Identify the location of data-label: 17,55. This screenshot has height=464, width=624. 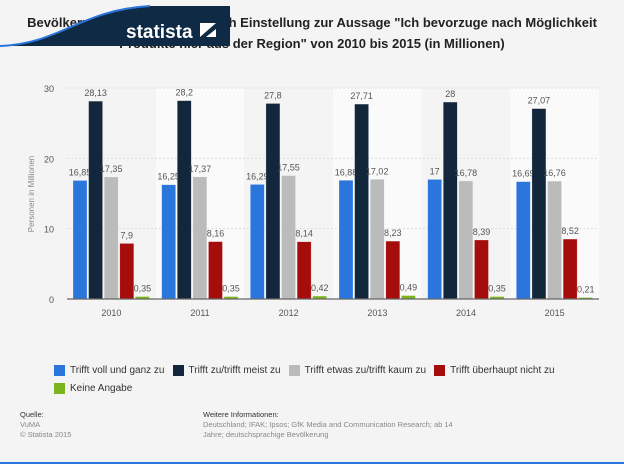
(288, 168).